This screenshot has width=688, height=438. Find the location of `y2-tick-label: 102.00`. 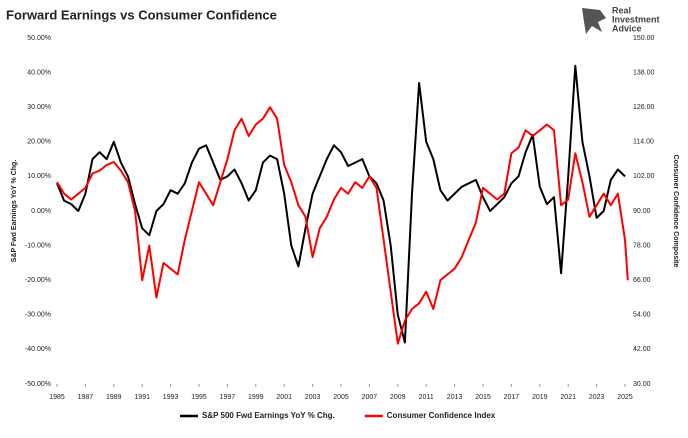

y2-tick-label: 102.00 is located at coordinates (644, 176).